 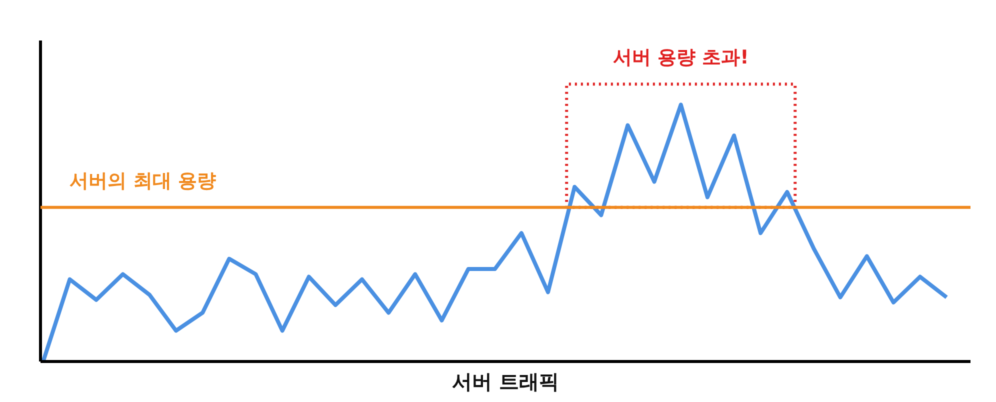 What do you see at coordinates (505, 382) in the screenshot?
I see `x-axis-title: 서버 트래픽` at bounding box center [505, 382].